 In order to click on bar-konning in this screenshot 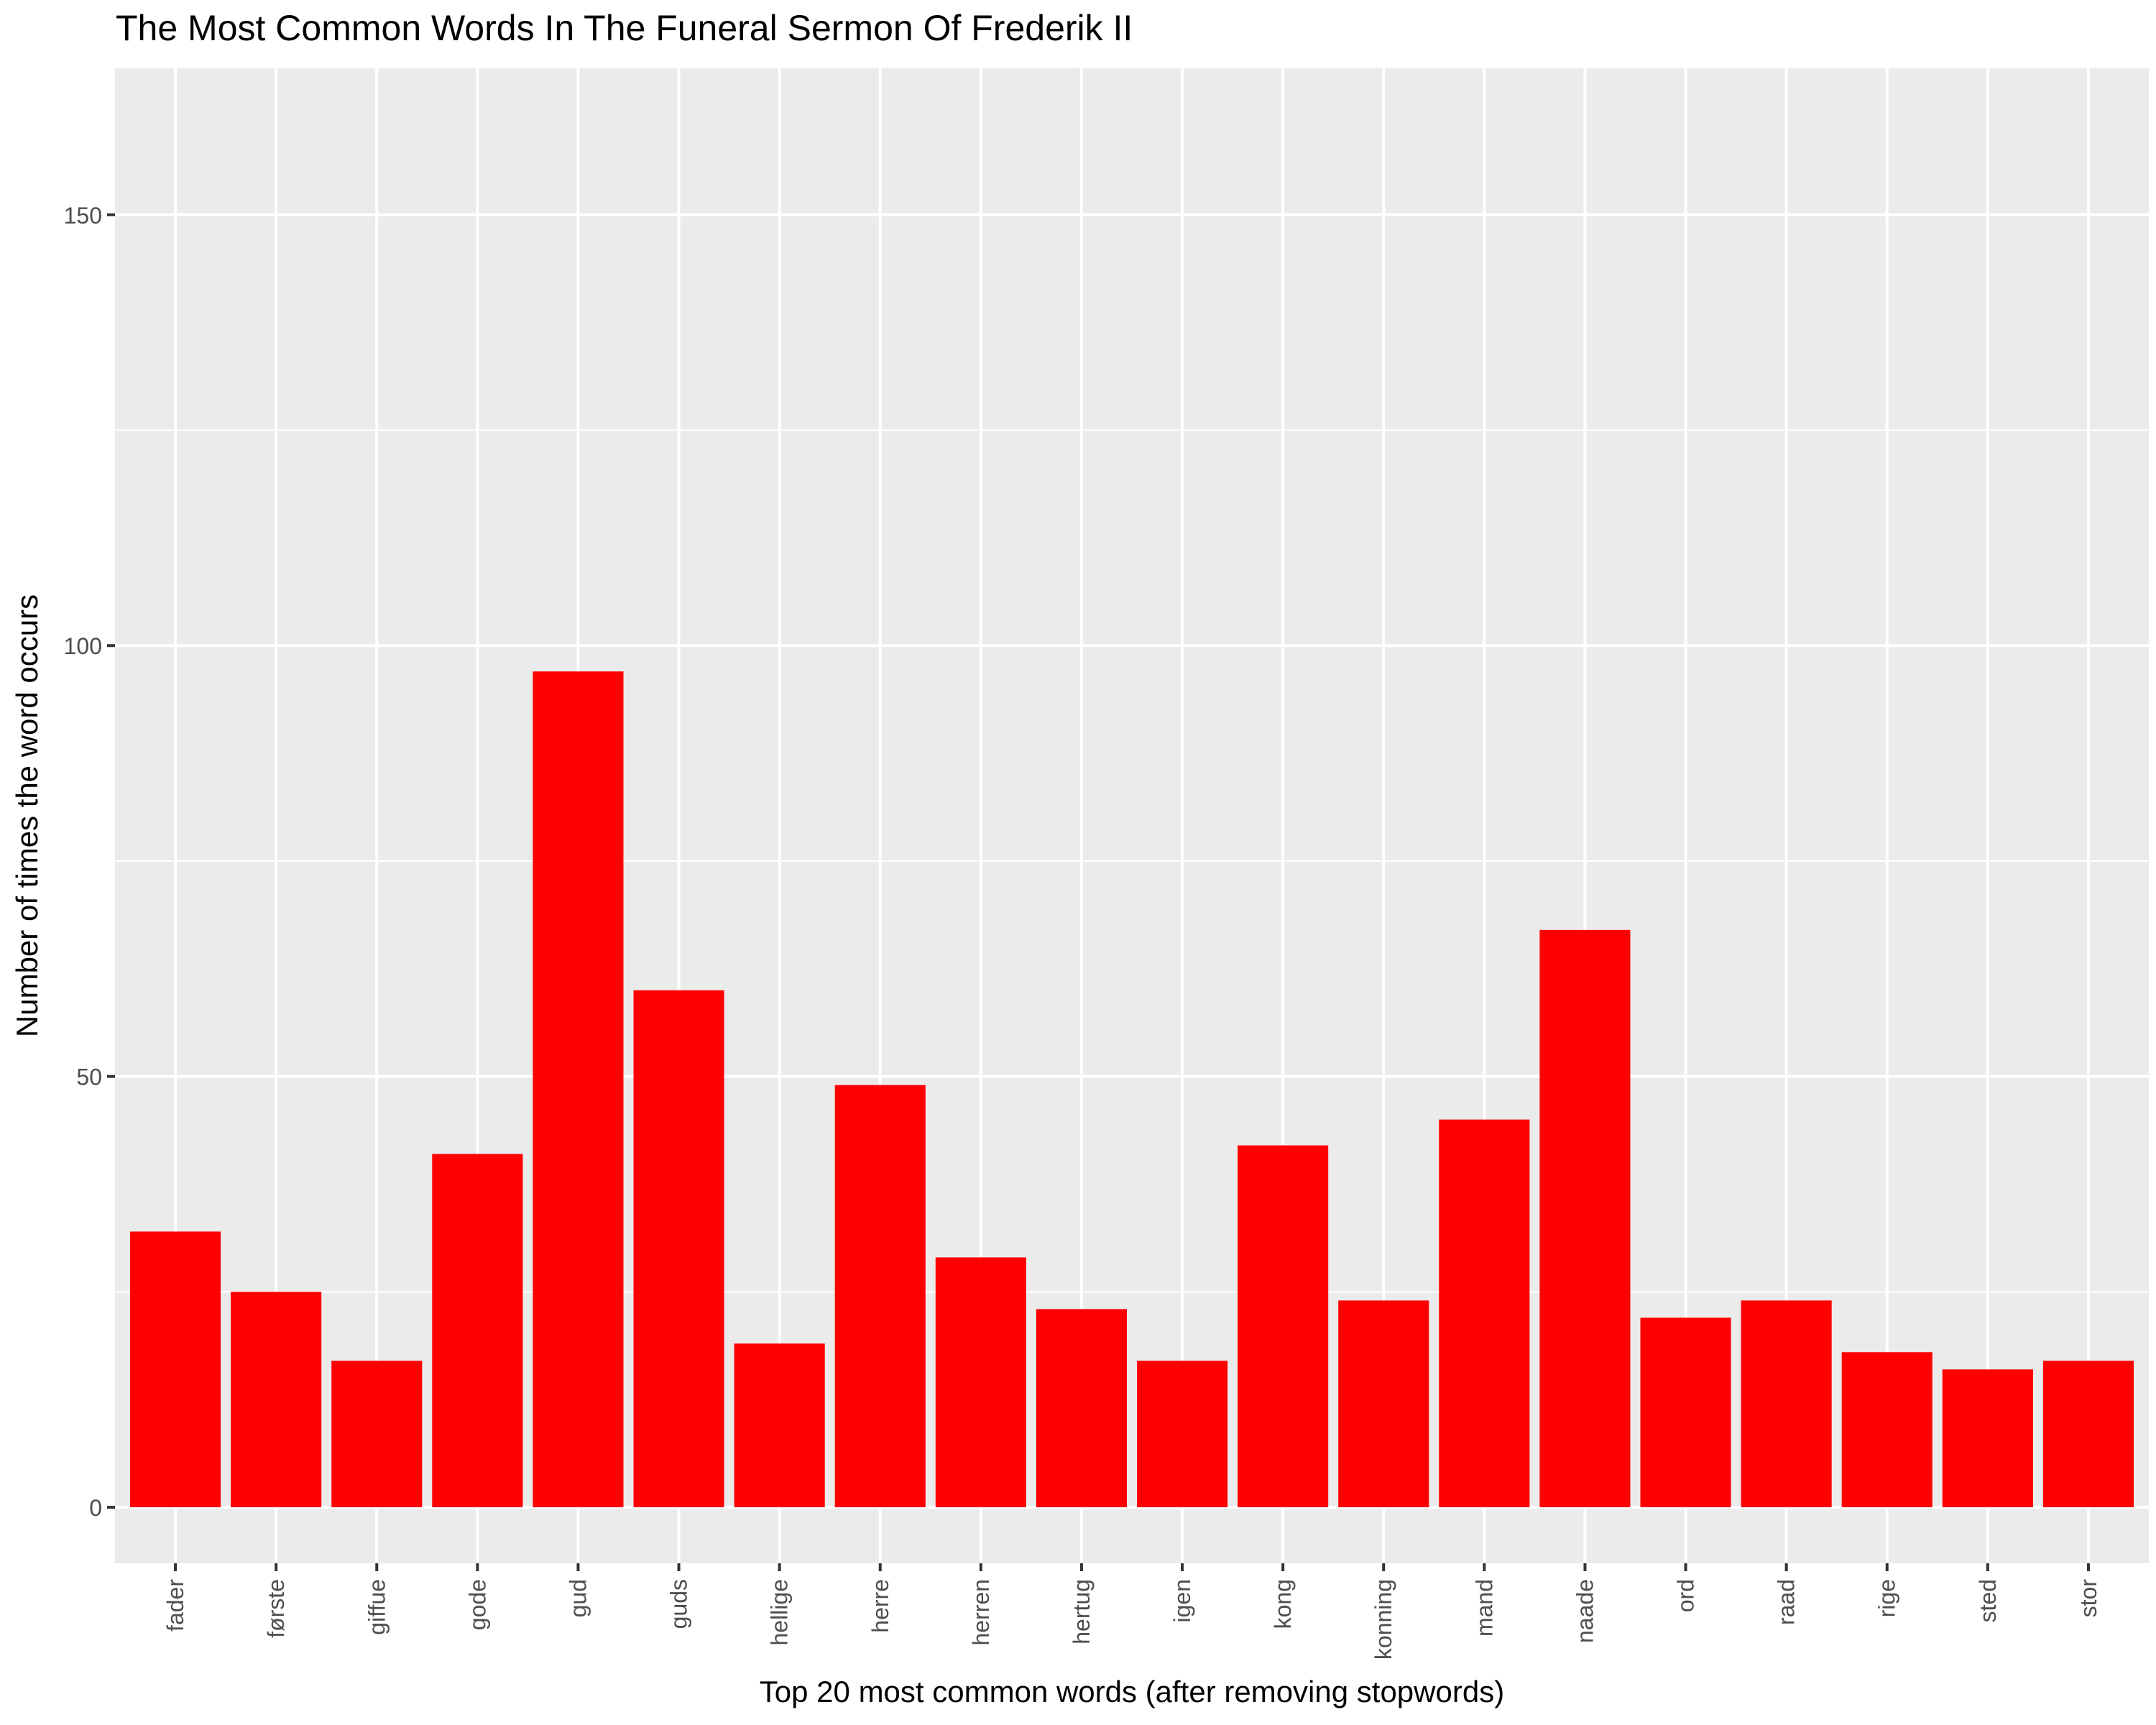, I will do `click(1383, 1404)`.